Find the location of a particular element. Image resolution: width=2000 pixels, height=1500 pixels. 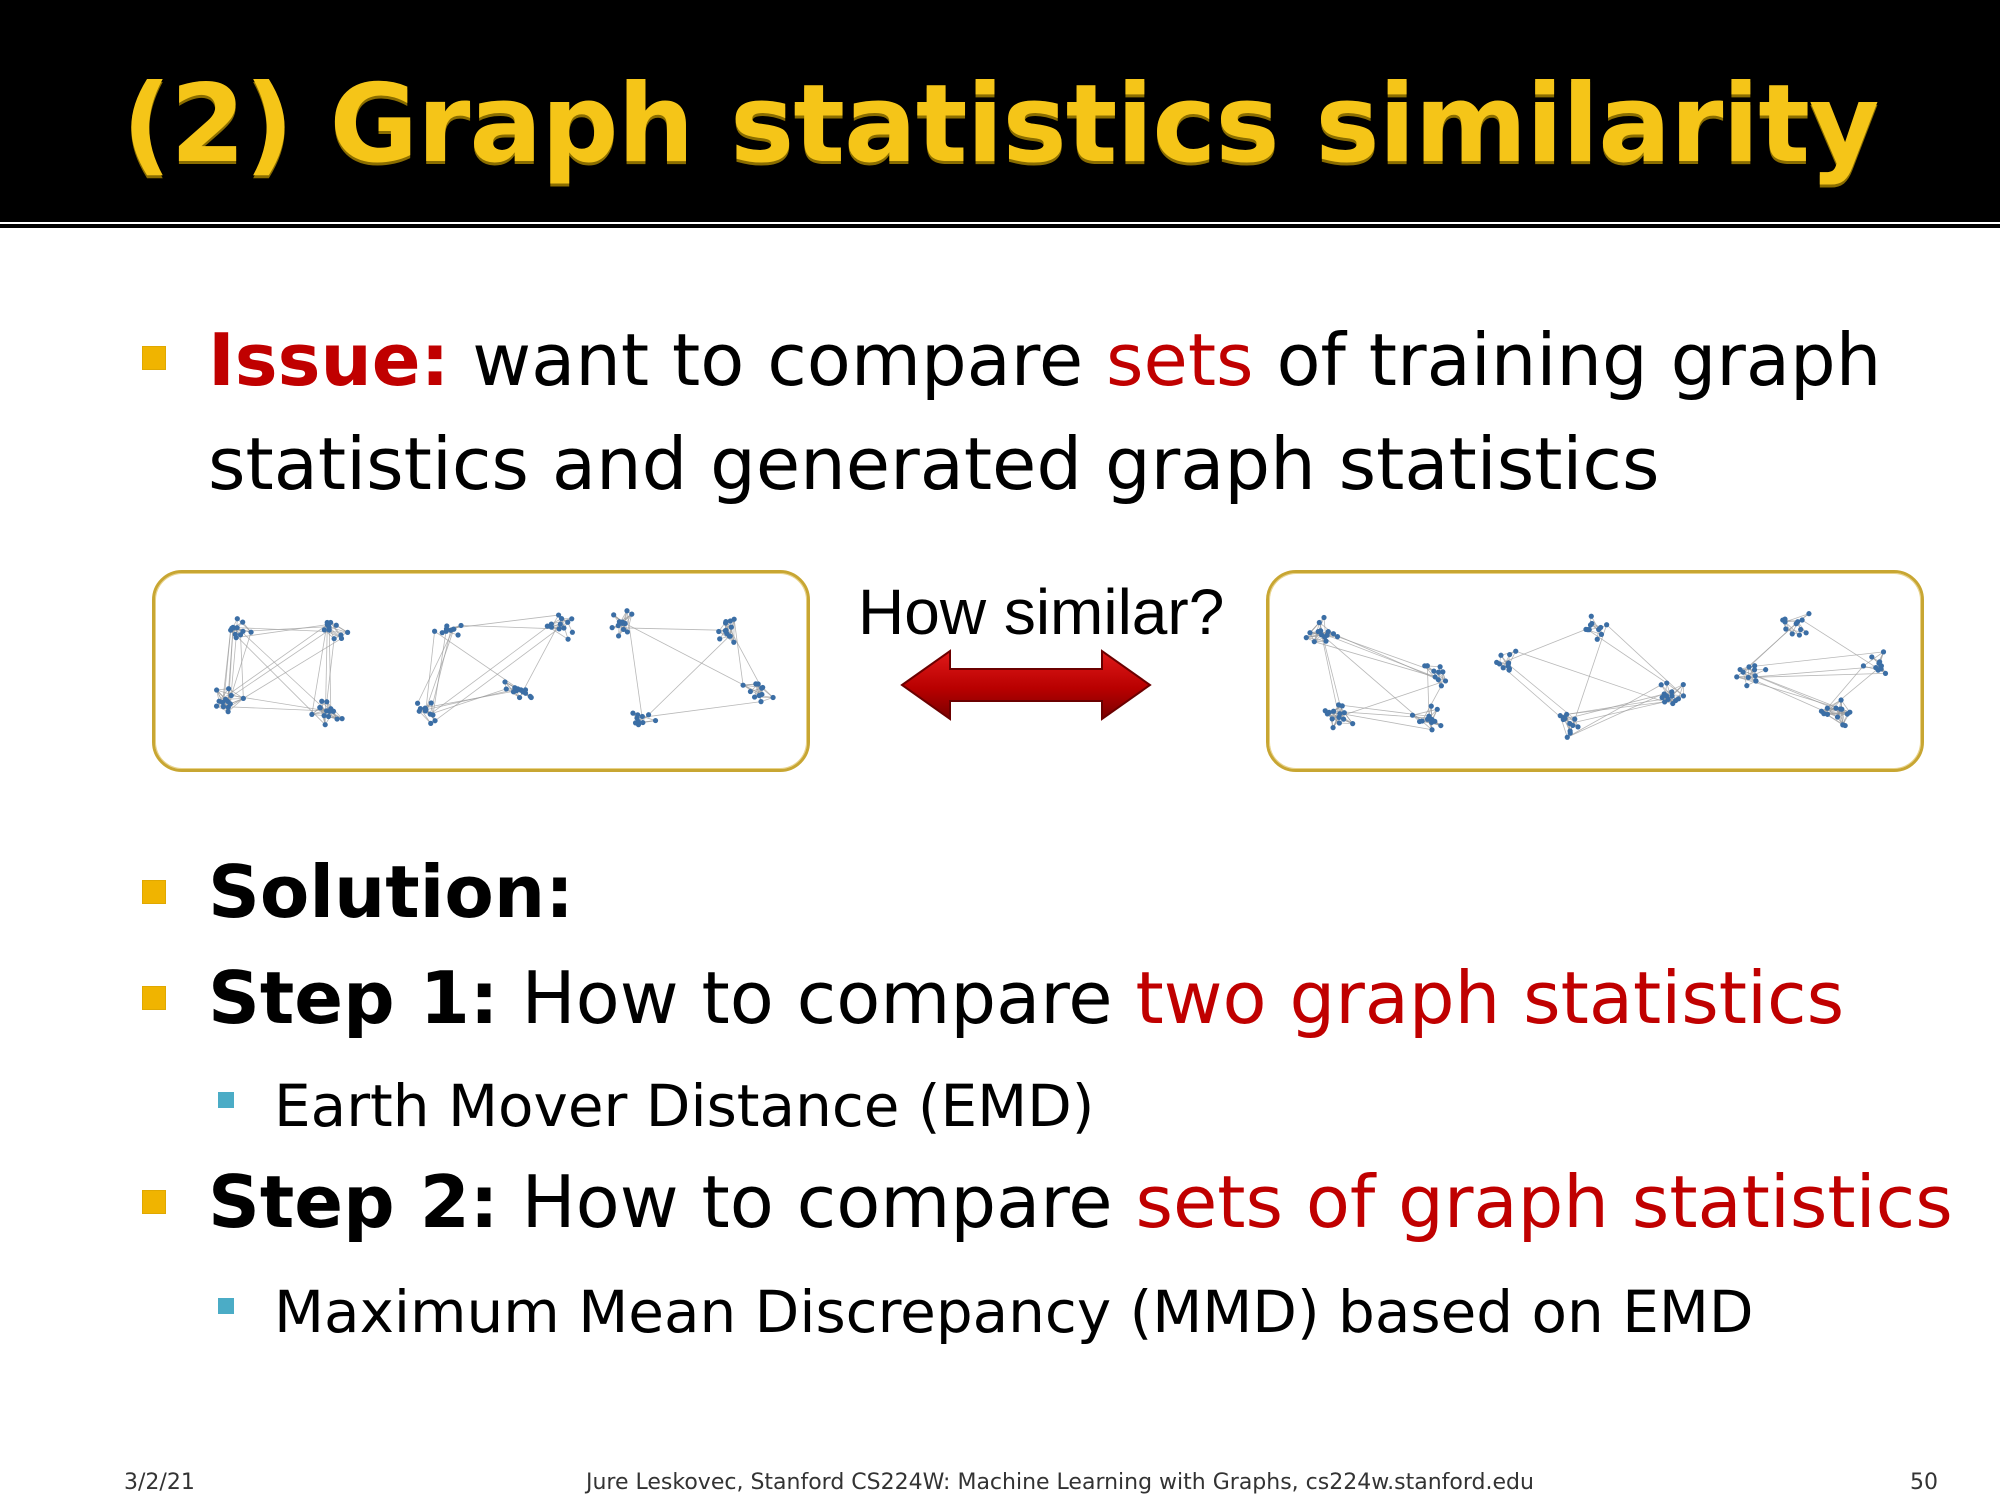

how-similar-label: How similar? is located at coordinates (1041, 612).